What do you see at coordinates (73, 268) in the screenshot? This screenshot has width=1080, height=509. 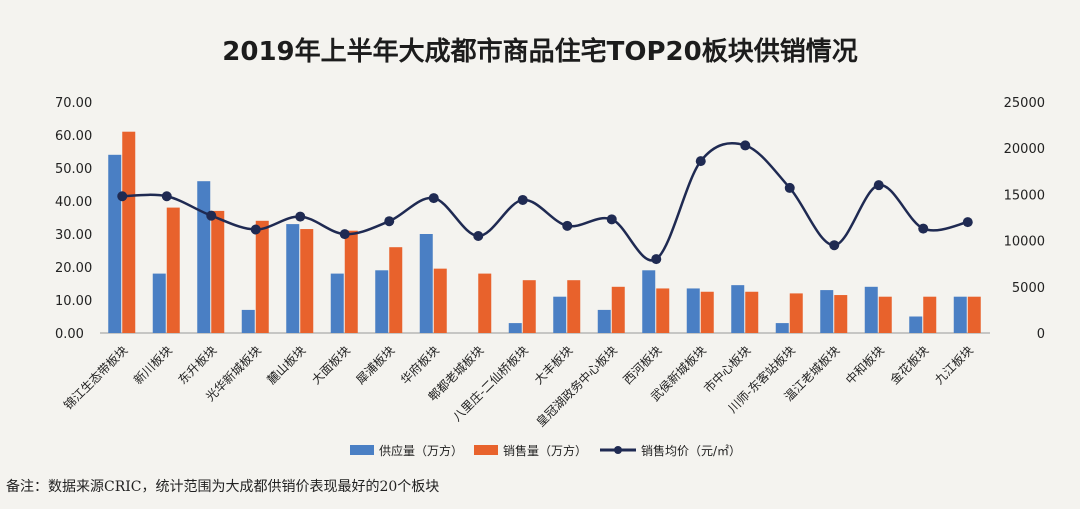 I see `left-tick-label: 20.00` at bounding box center [73, 268].